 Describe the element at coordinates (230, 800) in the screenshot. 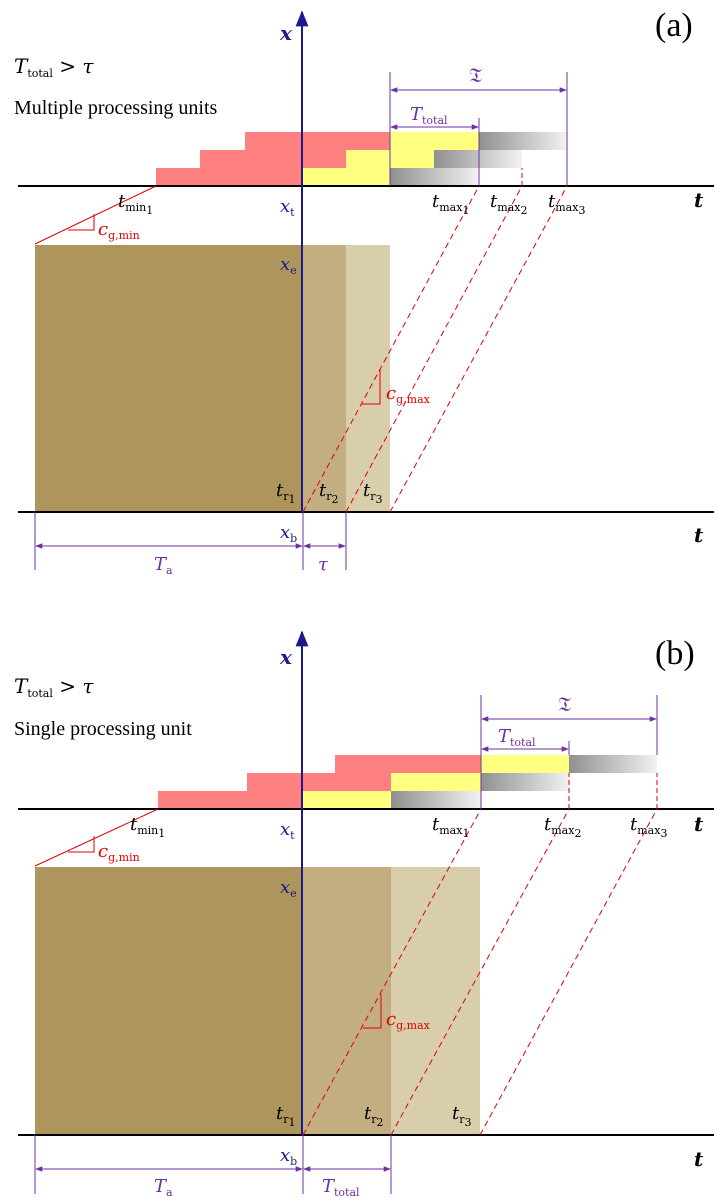

I see `red-bar-1-b` at that location.